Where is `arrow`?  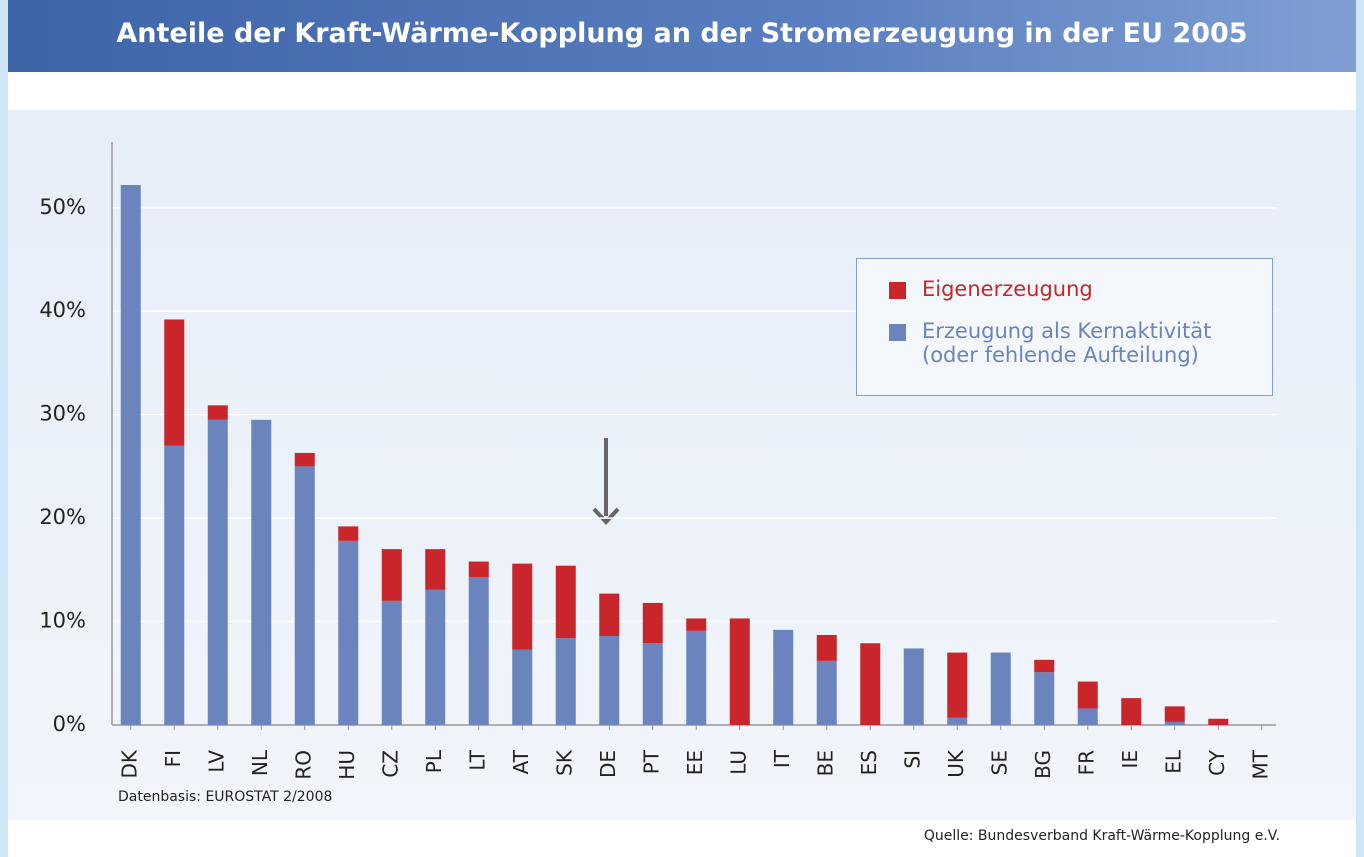 arrow is located at coordinates (606, 481).